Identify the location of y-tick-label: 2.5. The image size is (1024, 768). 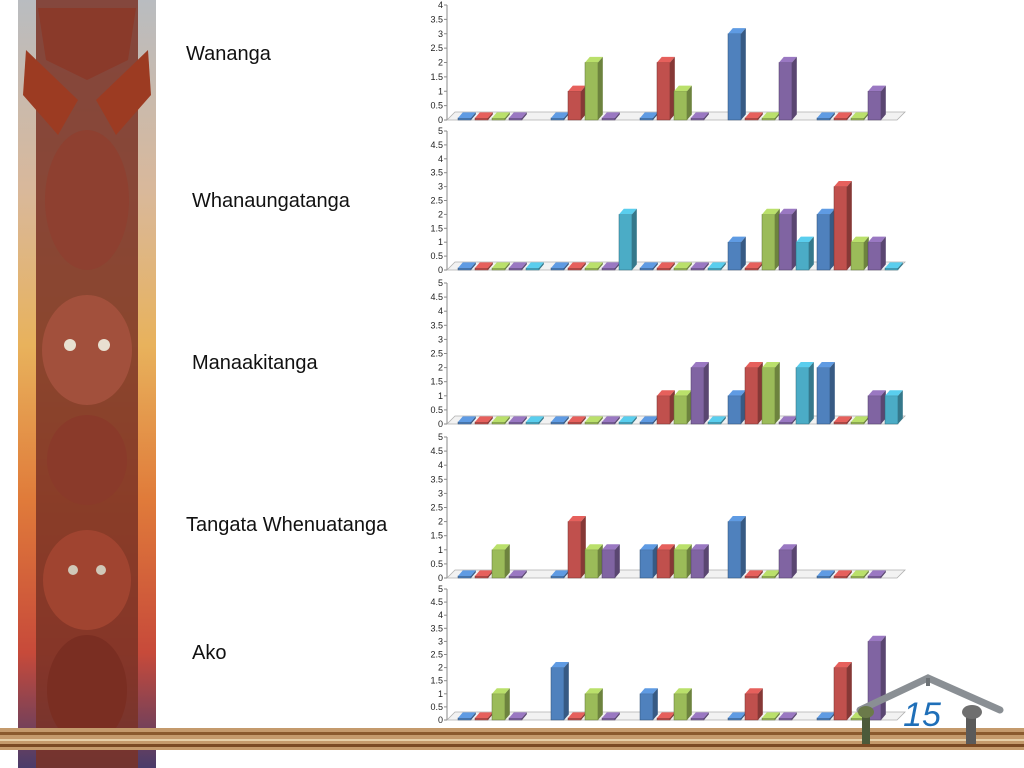
(436, 508).